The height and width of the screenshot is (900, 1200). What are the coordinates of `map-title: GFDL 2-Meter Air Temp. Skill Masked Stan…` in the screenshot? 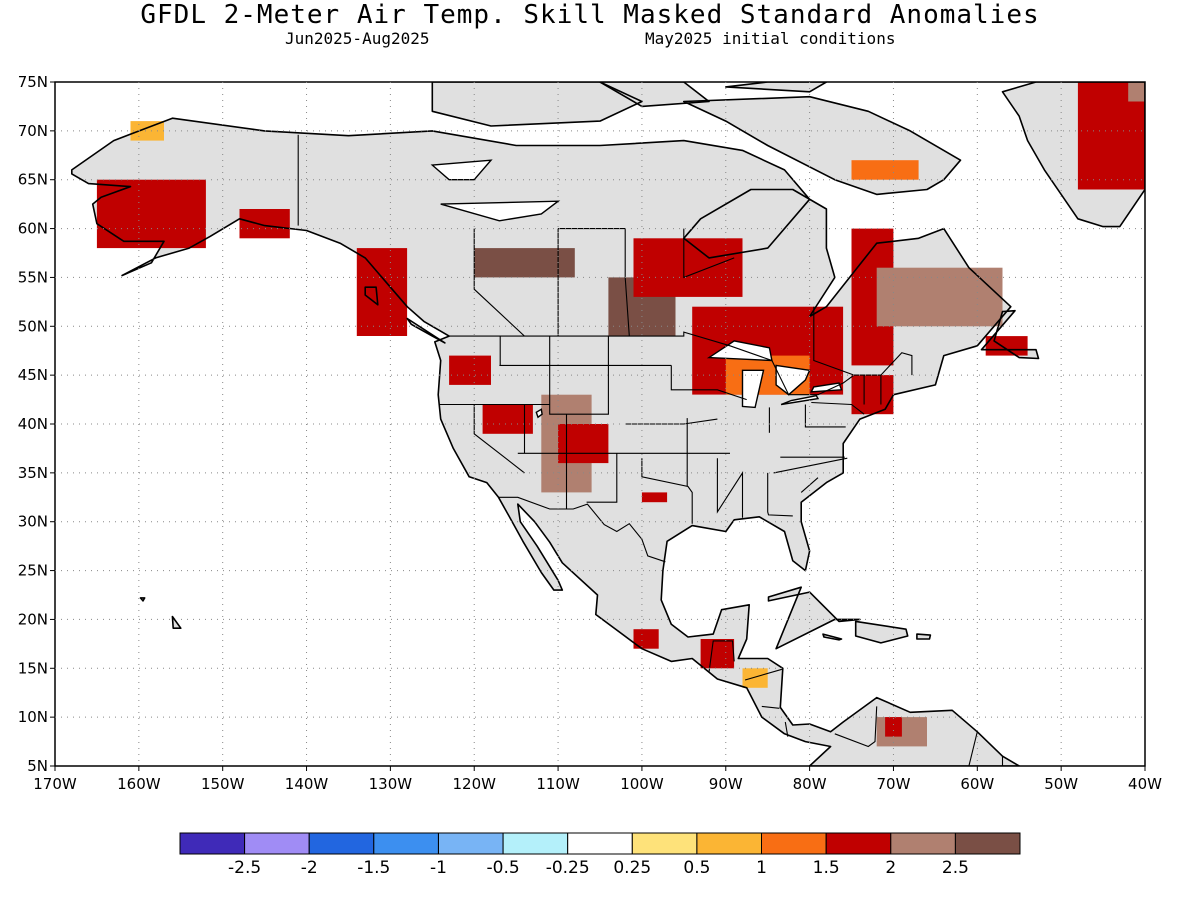 It's located at (590, 15).